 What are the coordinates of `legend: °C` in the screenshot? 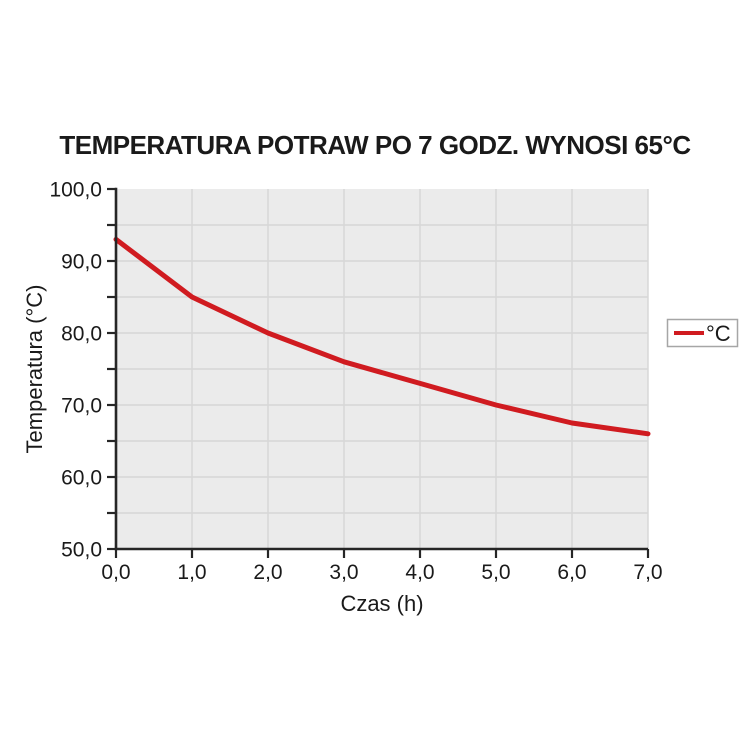 It's located at (702, 333).